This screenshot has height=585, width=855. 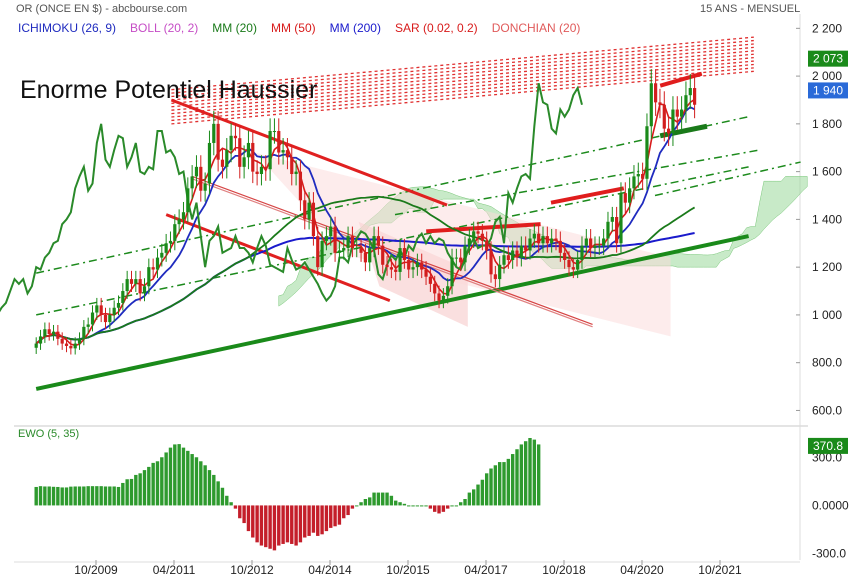 I want to click on legend-entry: SAR (0.02, 0.2), so click(x=436, y=28).